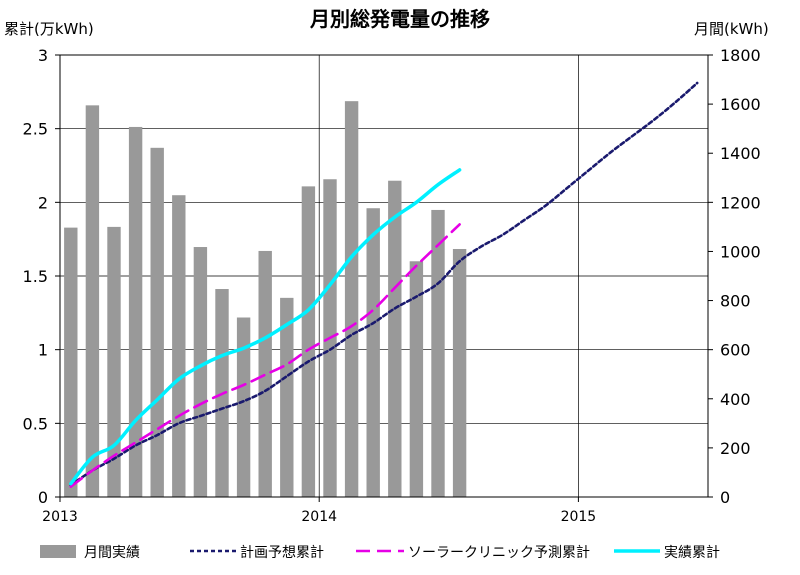  Describe the element at coordinates (734, 276) in the screenshot. I see `right-axis-ticks: 0 200 400 600 800 1000 1200 1400 1600 1800` at that location.